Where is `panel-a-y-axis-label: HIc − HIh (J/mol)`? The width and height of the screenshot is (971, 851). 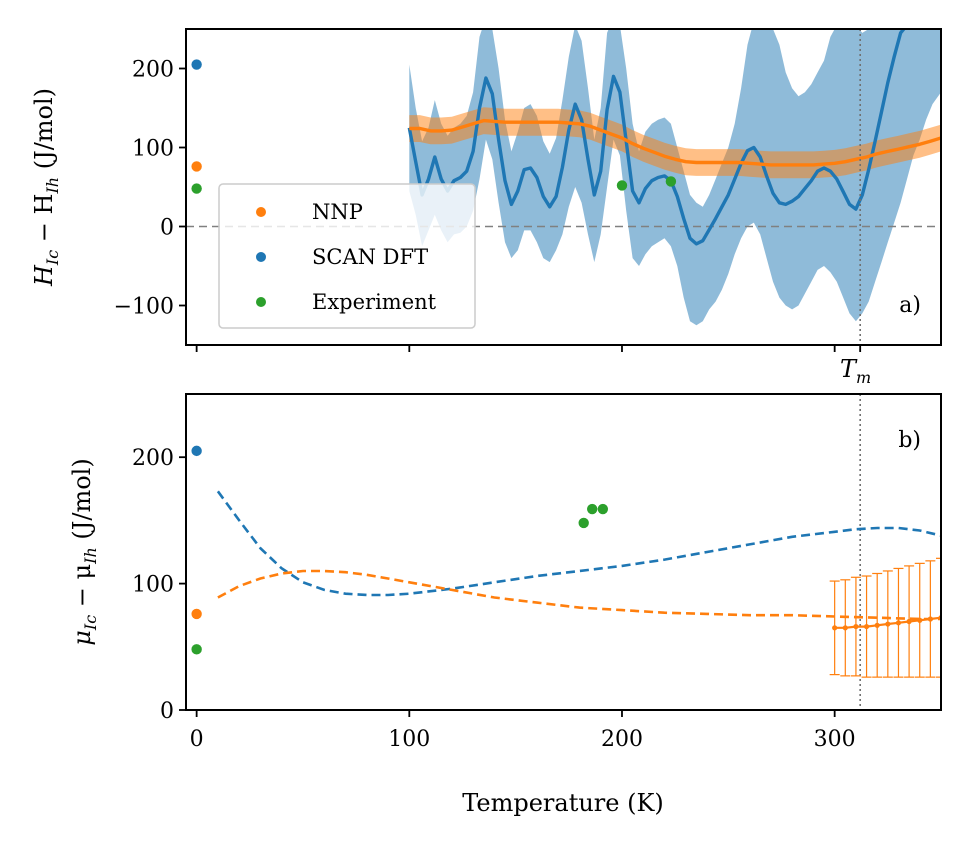
panel-a-y-axis-label: HIc − HIh (J/mol) is located at coordinates (46, 187).